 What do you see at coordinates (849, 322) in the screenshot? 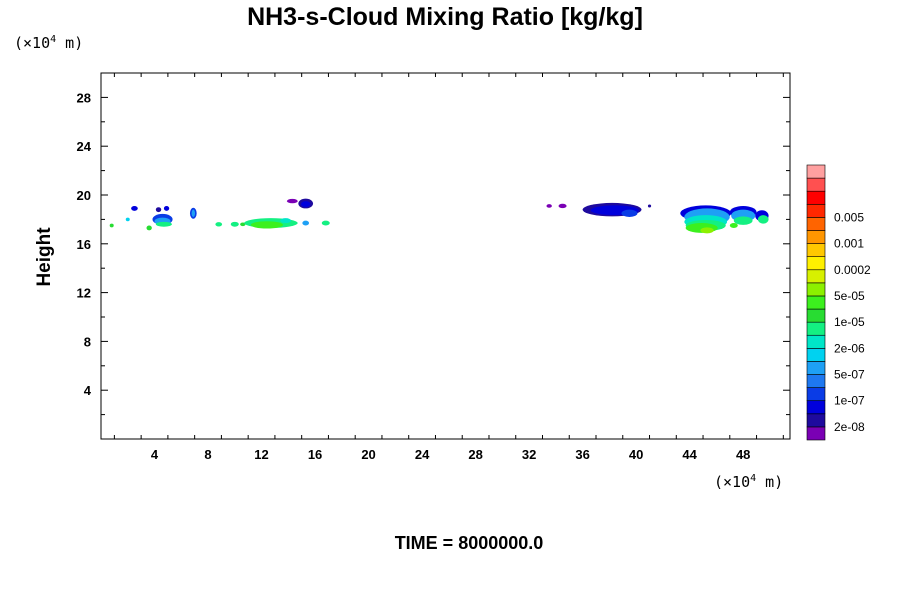
I see `colorbar-label: 1e-05` at bounding box center [849, 322].